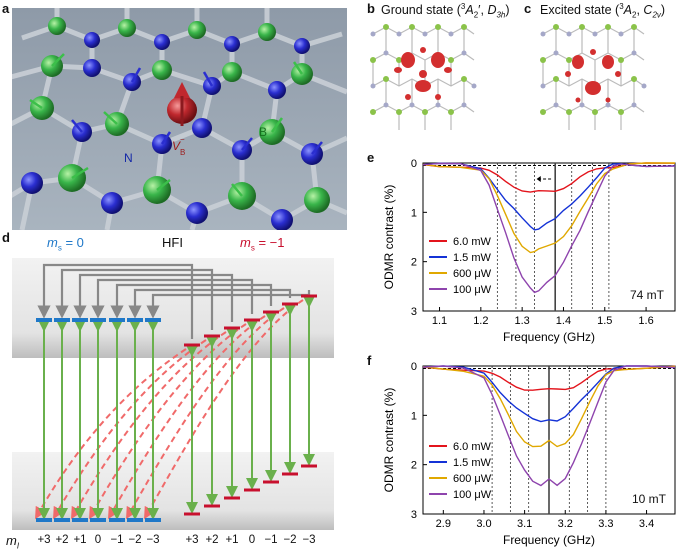 The image size is (685, 556). What do you see at coordinates (646, 524) in the screenshot?
I see `x-tick-label-5: 3.4` at bounding box center [646, 524].